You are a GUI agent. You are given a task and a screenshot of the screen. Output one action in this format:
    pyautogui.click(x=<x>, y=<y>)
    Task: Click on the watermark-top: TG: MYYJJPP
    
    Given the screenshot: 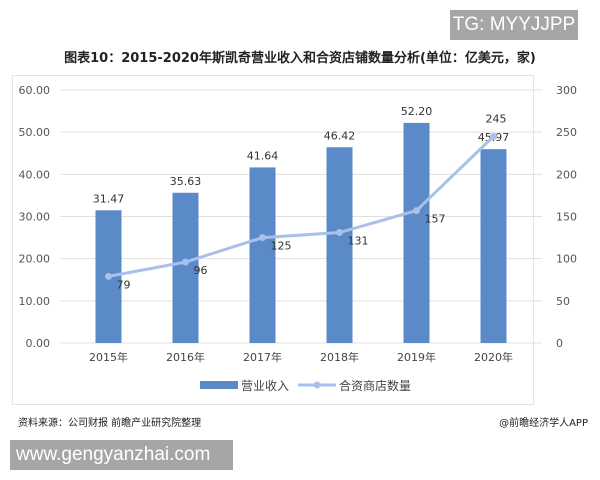 What is the action you would take?
    pyautogui.click(x=514, y=25)
    